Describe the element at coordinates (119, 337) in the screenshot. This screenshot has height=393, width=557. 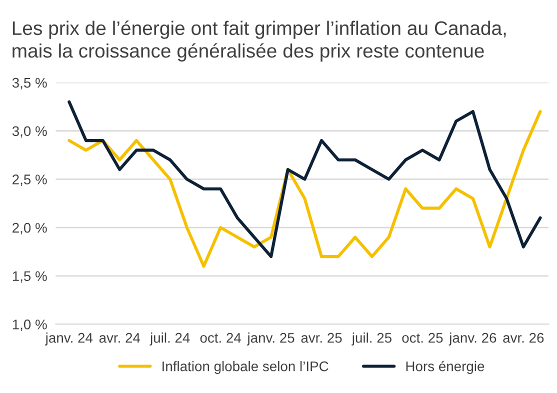
I see `x-tick-label: avr. 24` at that location.